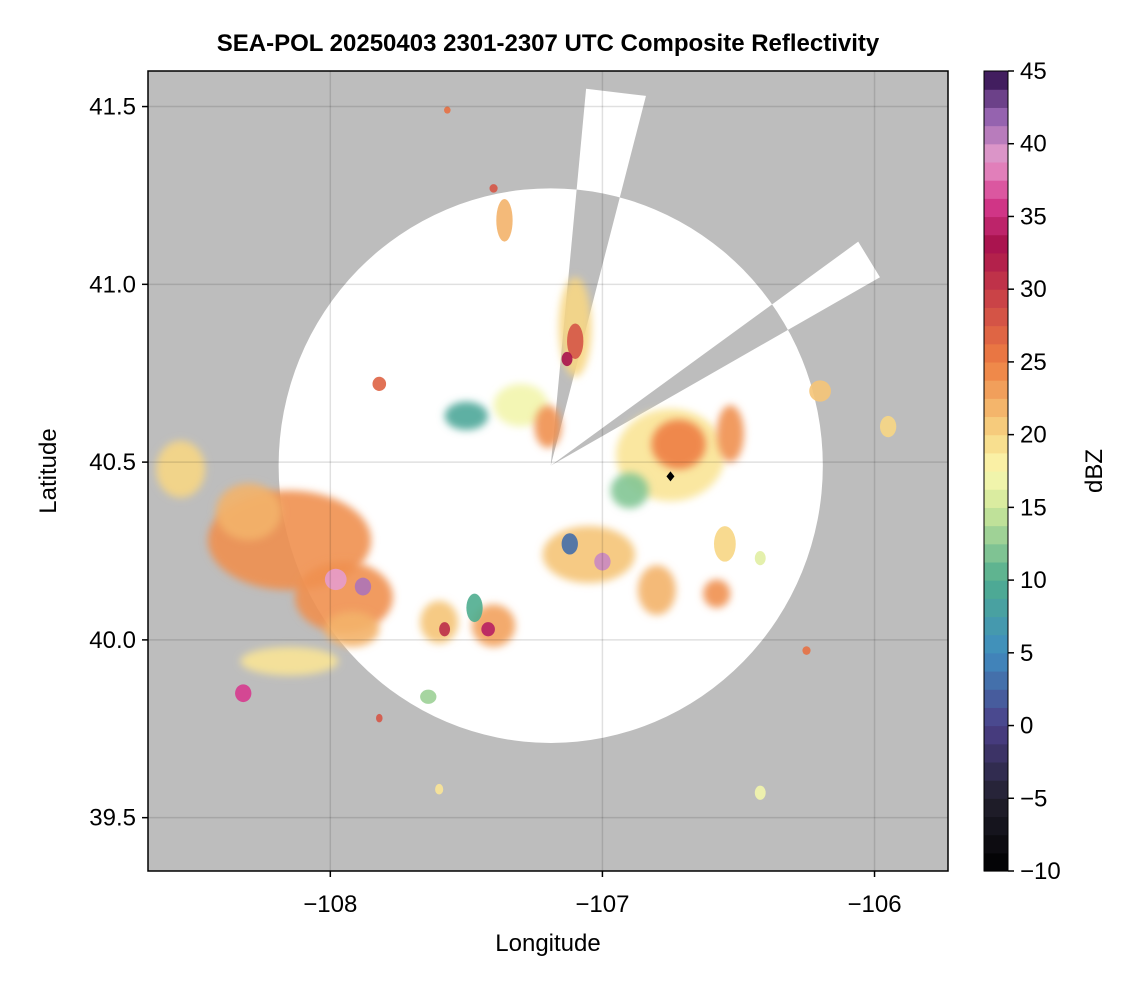 The height and width of the screenshot is (990, 1146). I want to click on y-axis-label: Latitude, so click(48, 470).